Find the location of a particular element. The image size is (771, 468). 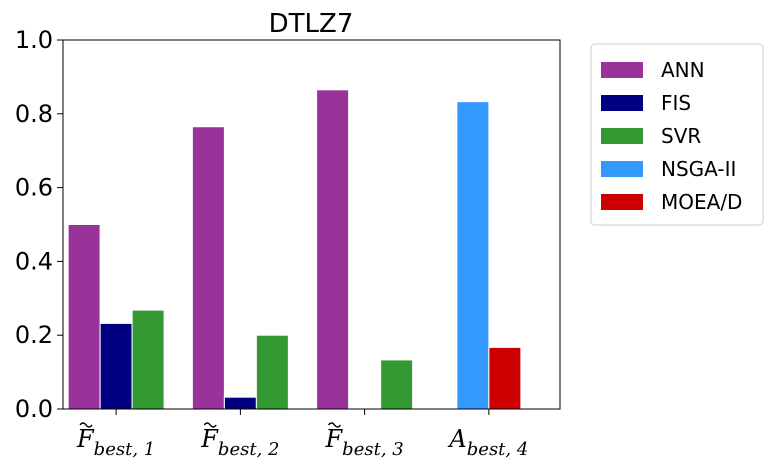

x-tick-label-subscript: best, 3 is located at coordinates (373, 449).